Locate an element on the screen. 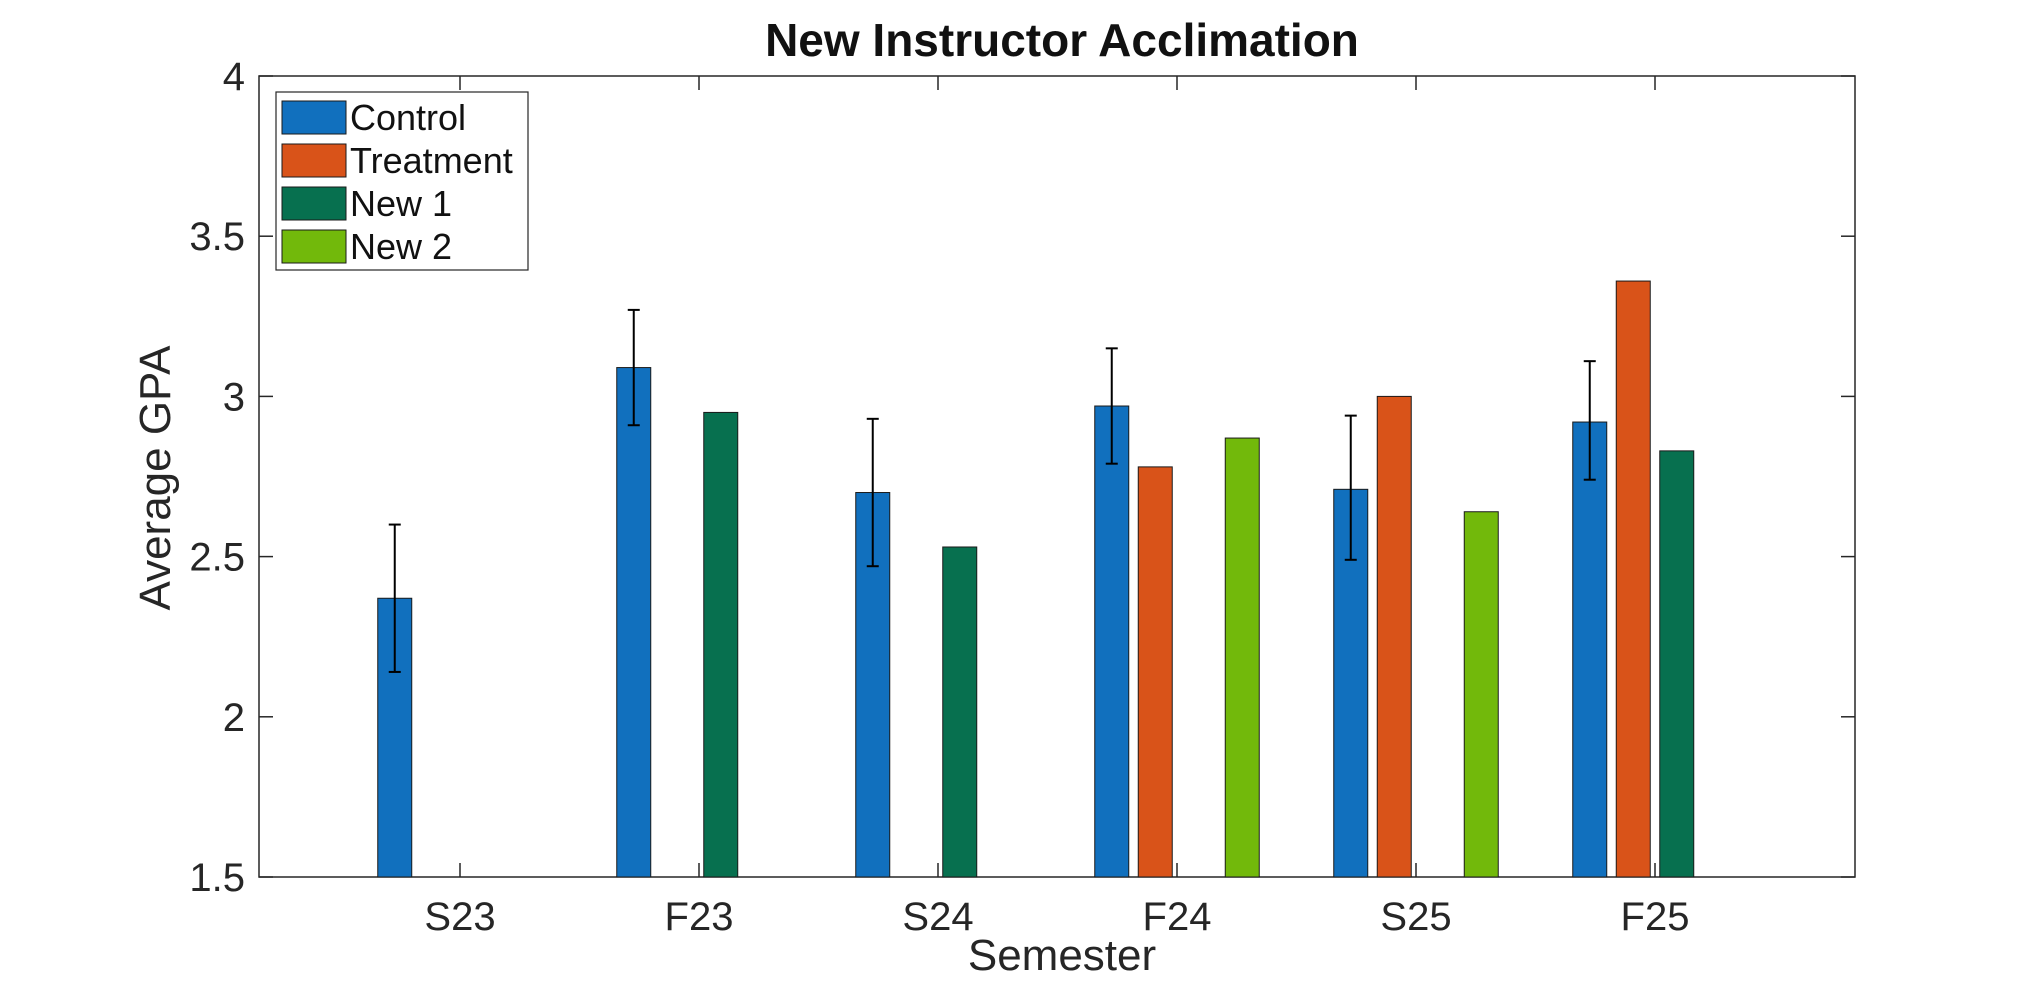  x-tick-label: F25 is located at coordinates (1655, 917).